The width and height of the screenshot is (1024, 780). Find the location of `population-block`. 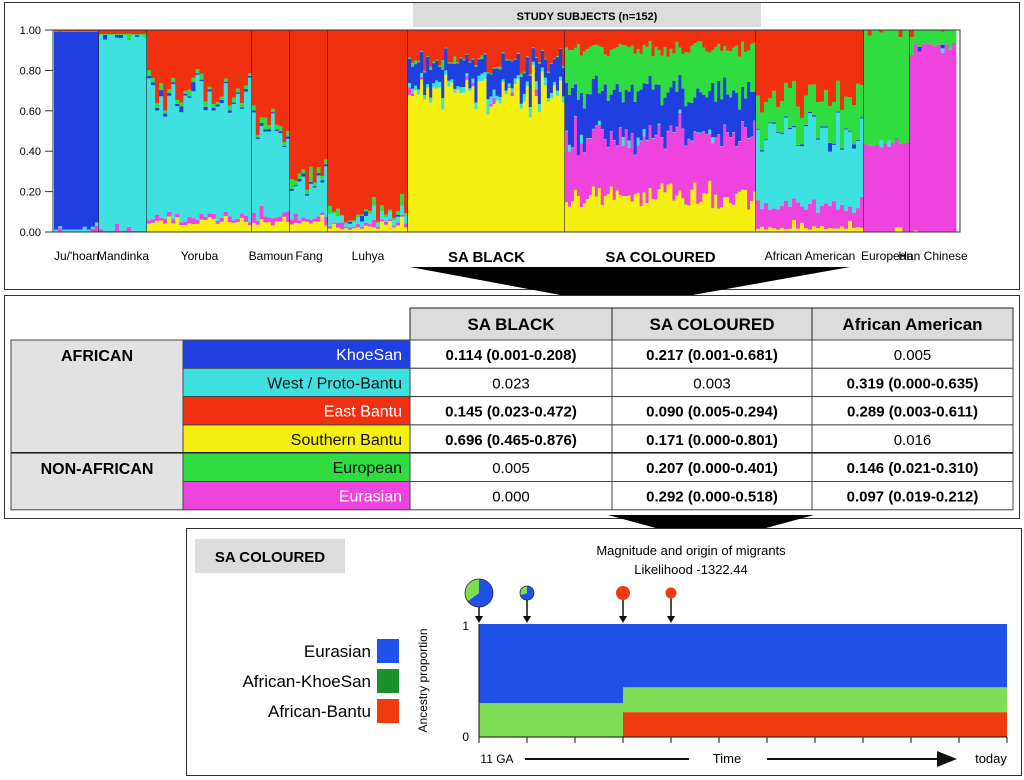

population-block is located at coordinates (933, 131).